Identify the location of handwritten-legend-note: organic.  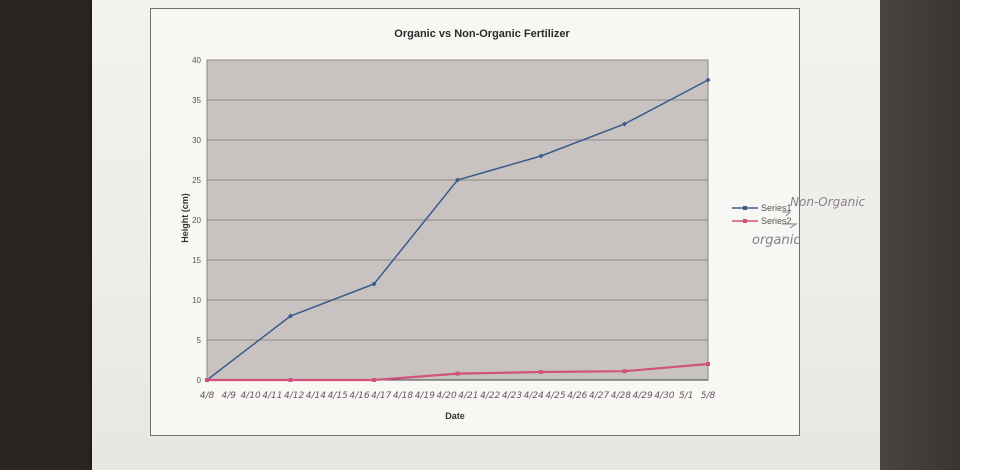
(776, 240).